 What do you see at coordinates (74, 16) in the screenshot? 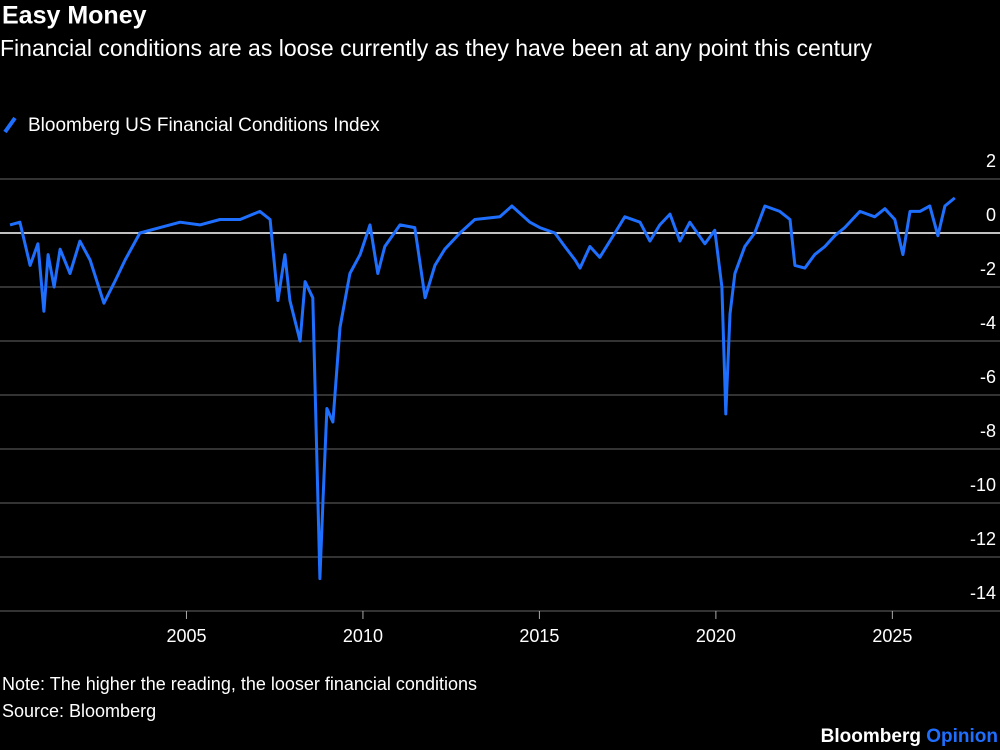
I see `chart-title: Easy Money` at bounding box center [74, 16].